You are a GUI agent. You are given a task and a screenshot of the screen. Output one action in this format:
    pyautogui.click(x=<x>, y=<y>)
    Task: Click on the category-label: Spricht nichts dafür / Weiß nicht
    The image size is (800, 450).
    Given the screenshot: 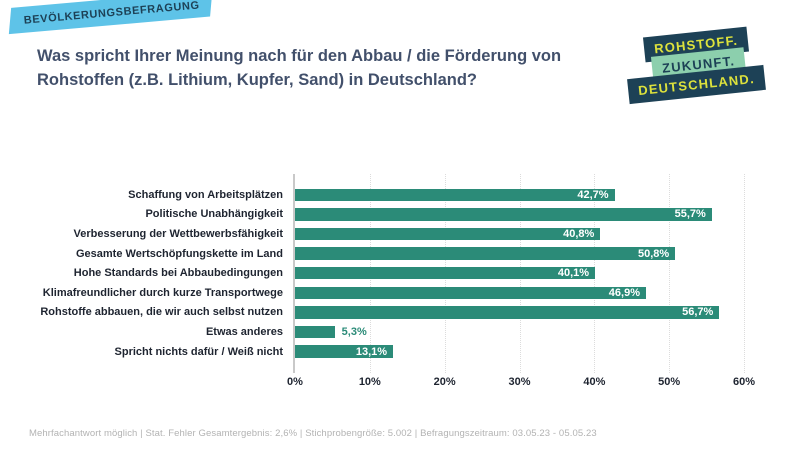 What is the action you would take?
    pyautogui.click(x=198, y=351)
    